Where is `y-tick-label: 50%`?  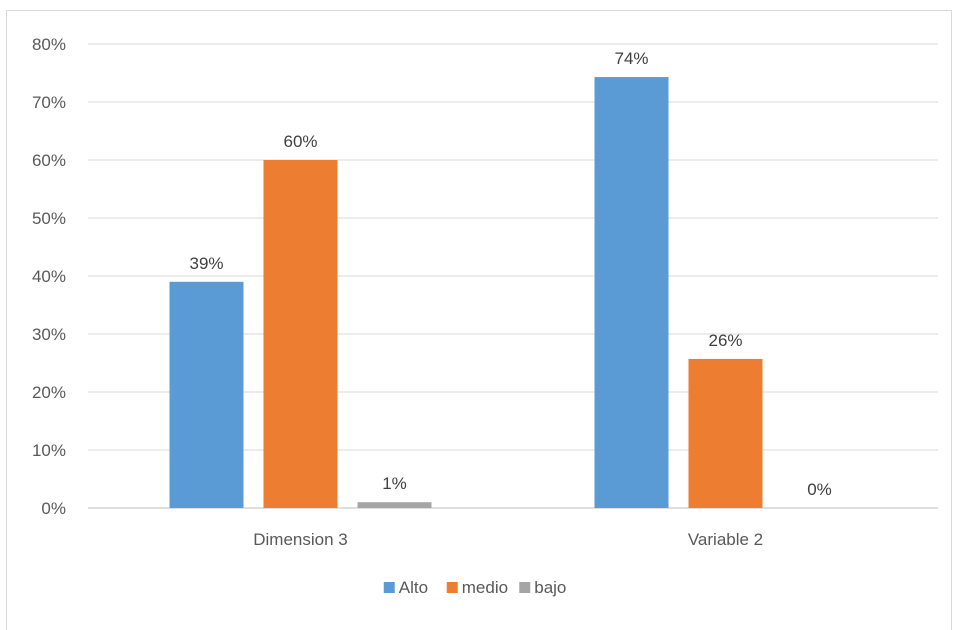
y-tick-label: 50% is located at coordinates (49, 218).